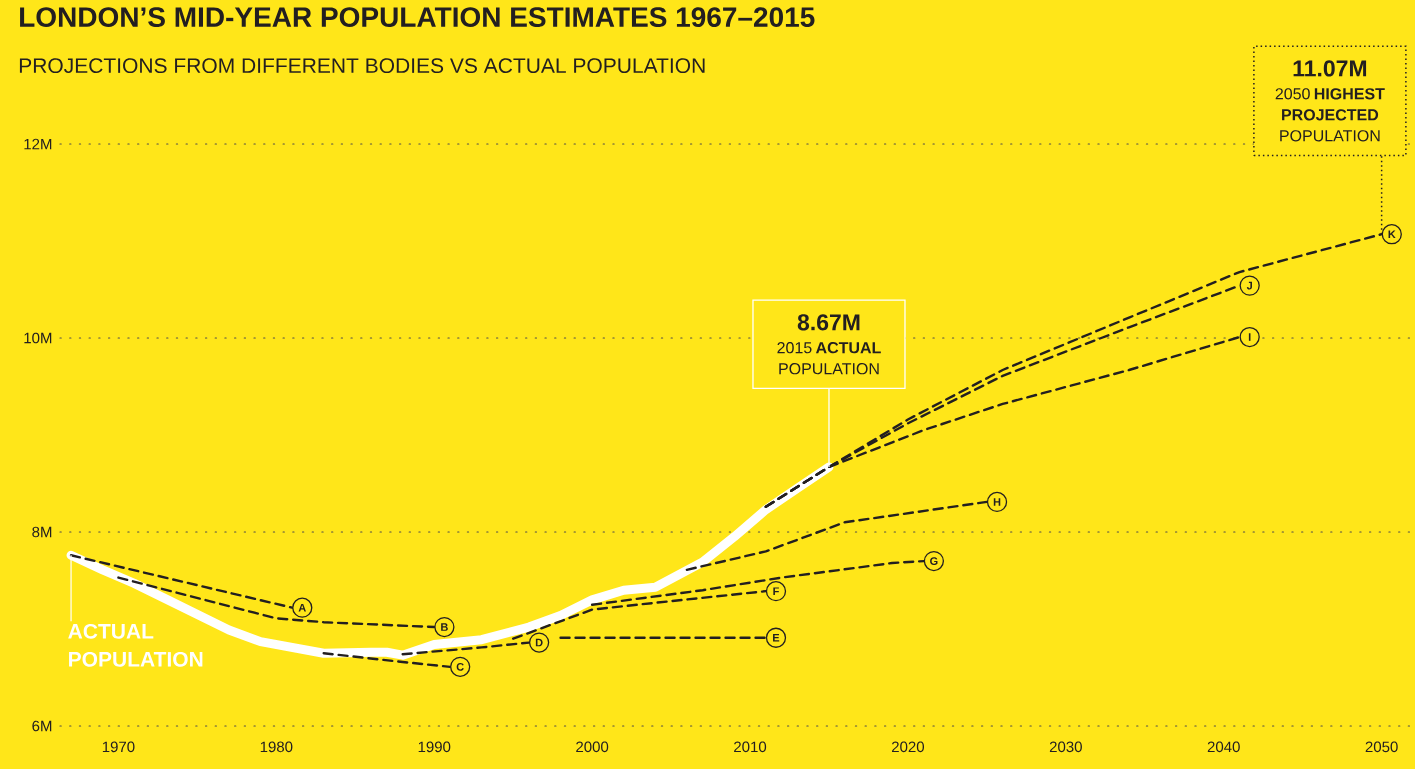  What do you see at coordinates (42, 532) in the screenshot?
I see `y-tick-label: 8M` at bounding box center [42, 532].